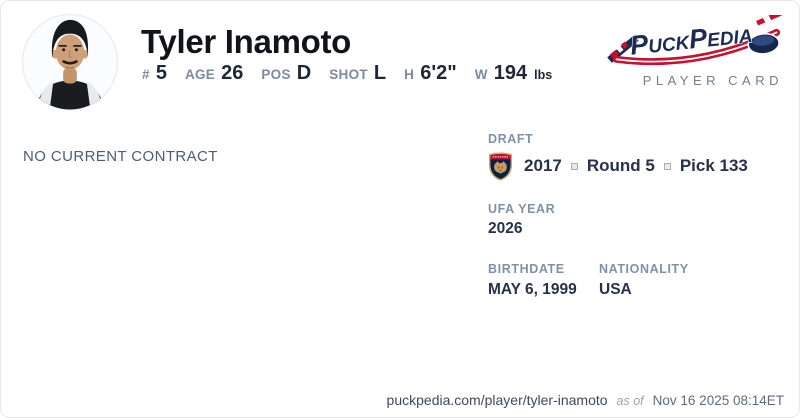 The width and height of the screenshot is (800, 418). Describe the element at coordinates (511, 139) in the screenshot. I see `draft-label: DRAFT` at that location.